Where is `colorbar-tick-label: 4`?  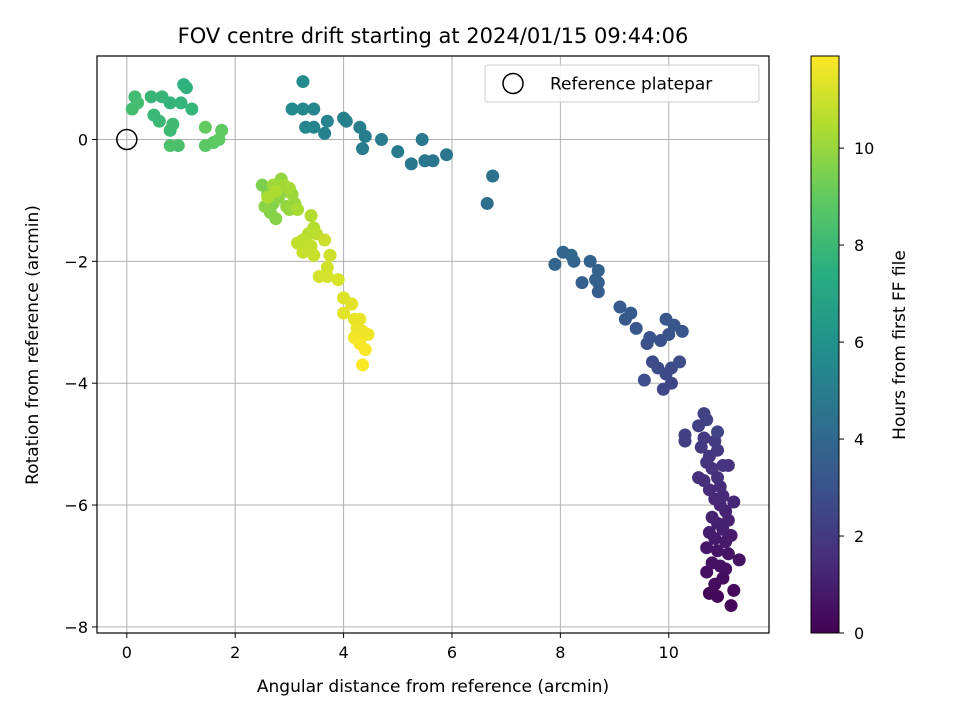
colorbar-tick-label: 4 is located at coordinates (859, 439).